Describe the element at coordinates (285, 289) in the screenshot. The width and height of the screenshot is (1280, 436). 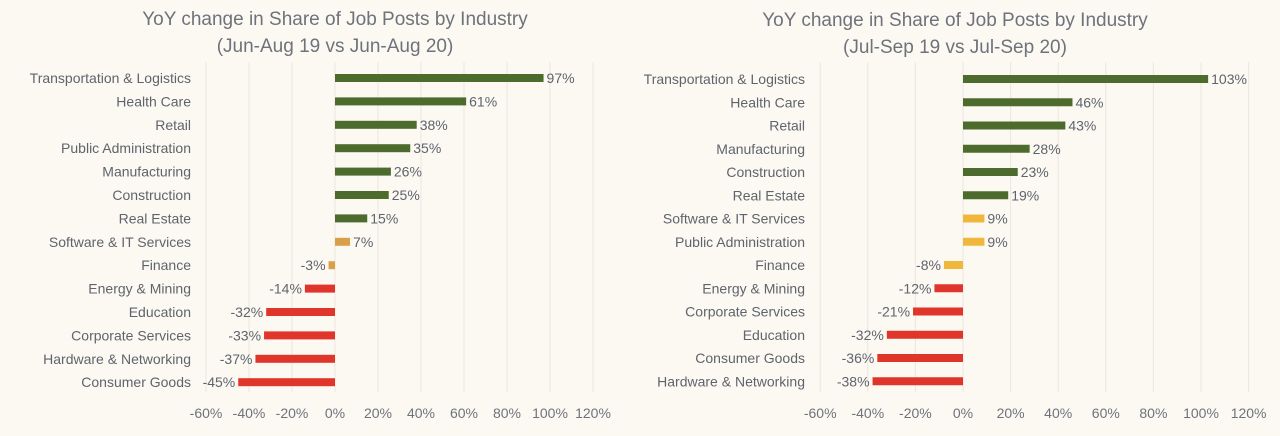
I see `data-label: -14%` at that location.